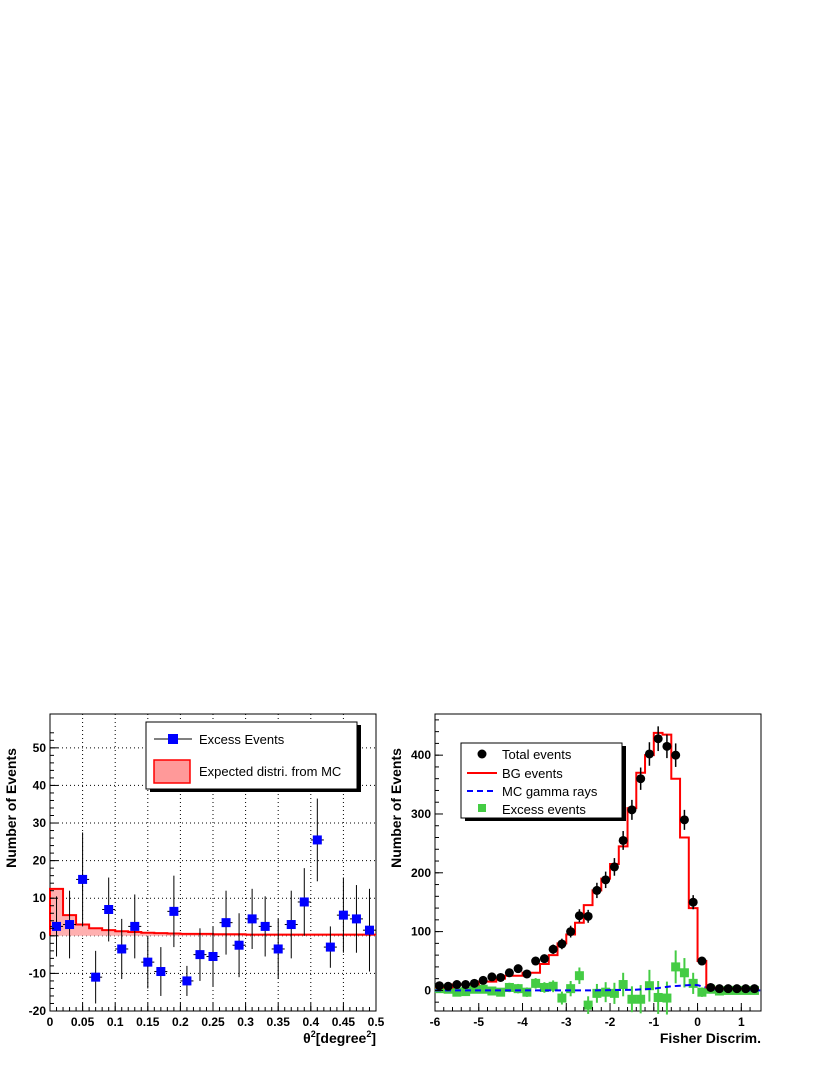  Describe the element at coordinates (537, 754) in the screenshot. I see `plot2-legend-total-label: Total events` at that location.